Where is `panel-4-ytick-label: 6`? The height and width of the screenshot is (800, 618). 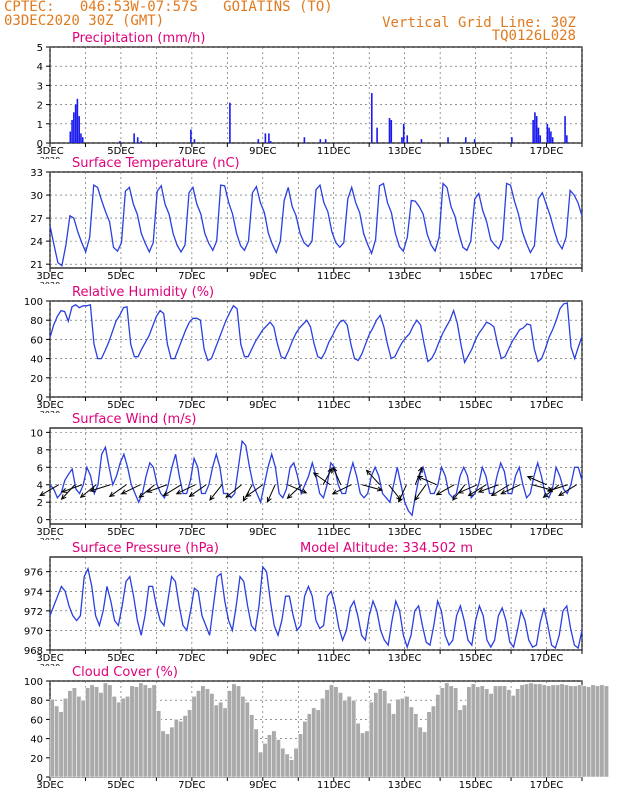
panel-4-ytick-label: 6 is located at coordinates (40, 468).